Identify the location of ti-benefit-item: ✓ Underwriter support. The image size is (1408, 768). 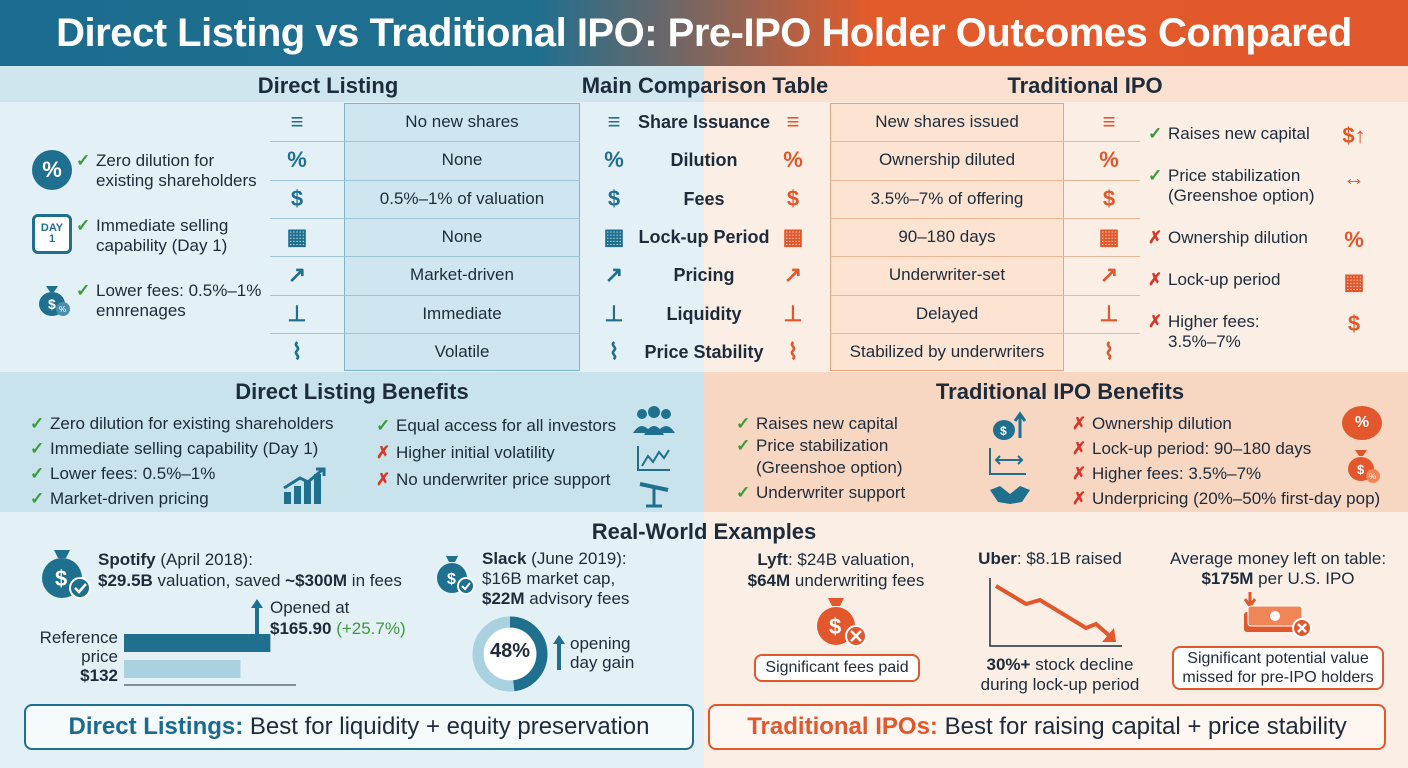
(821, 492).